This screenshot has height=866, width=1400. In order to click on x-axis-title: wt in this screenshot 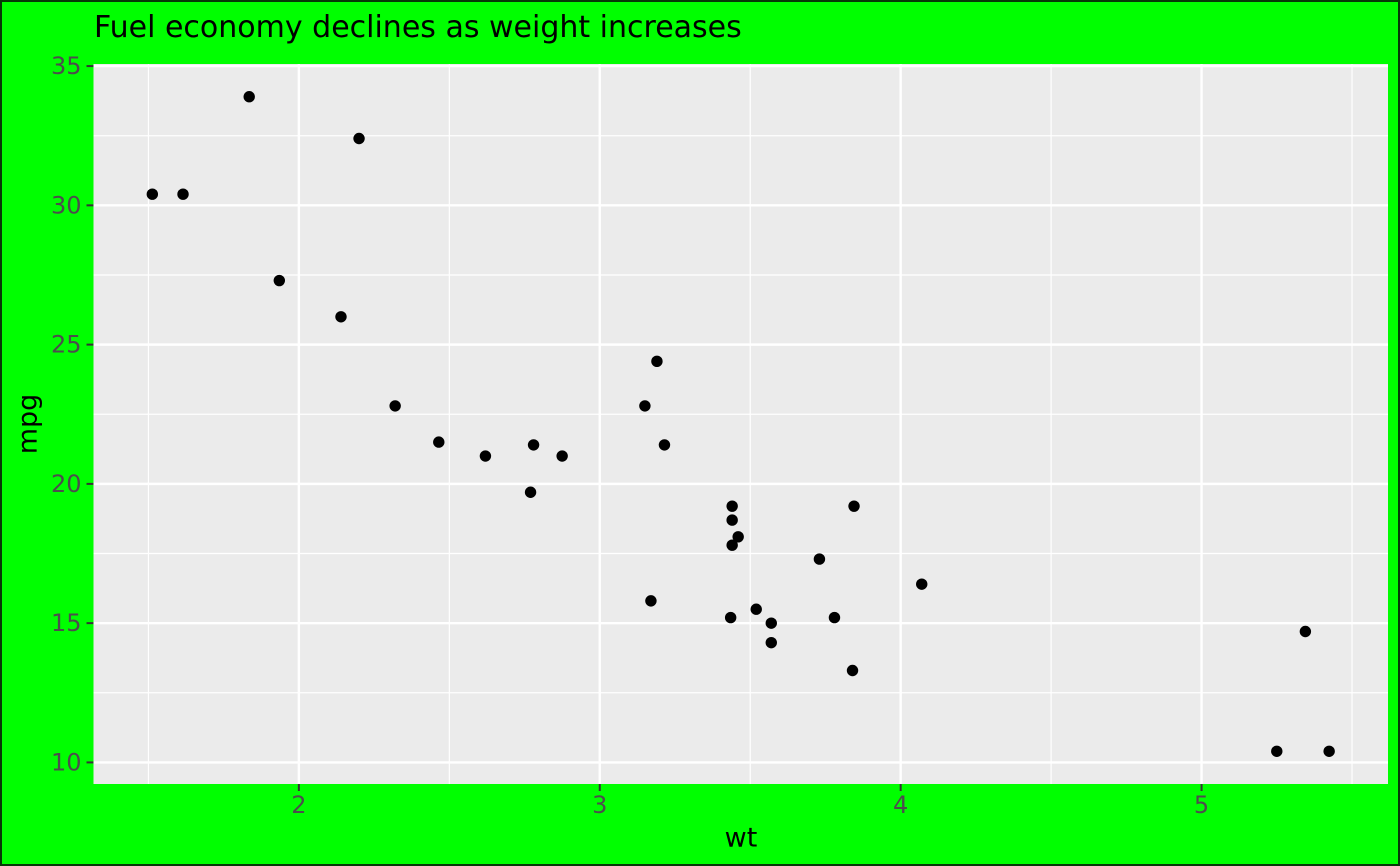, I will do `click(741, 838)`.